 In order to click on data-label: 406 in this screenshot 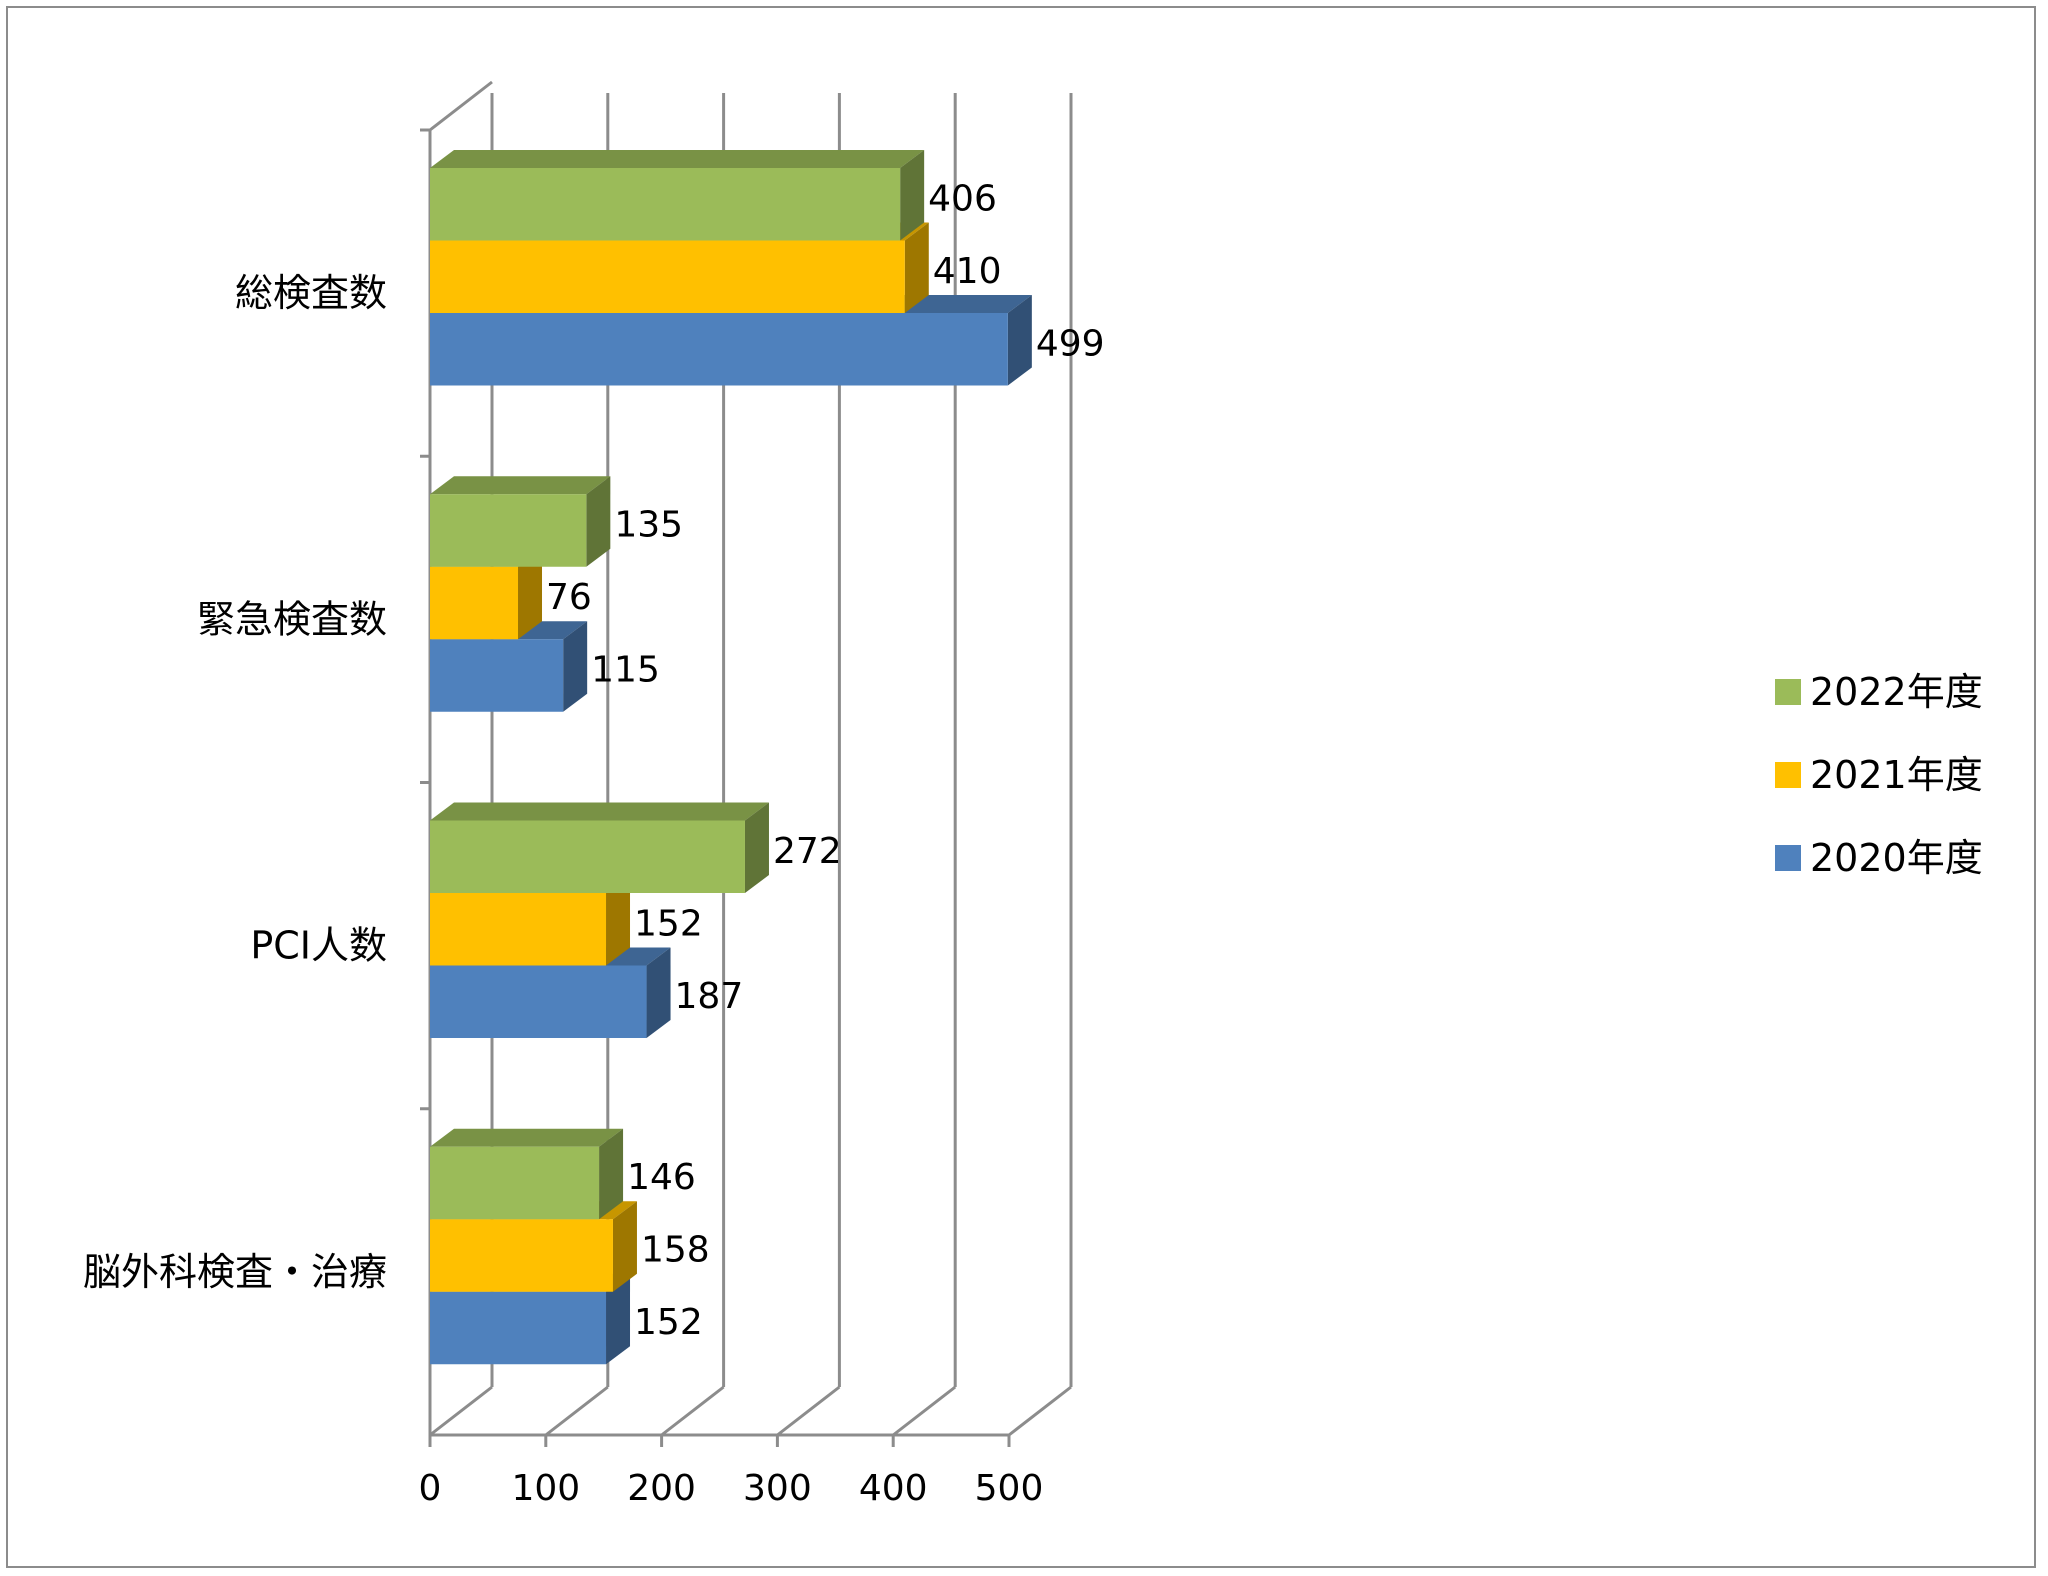, I will do `click(962, 198)`.